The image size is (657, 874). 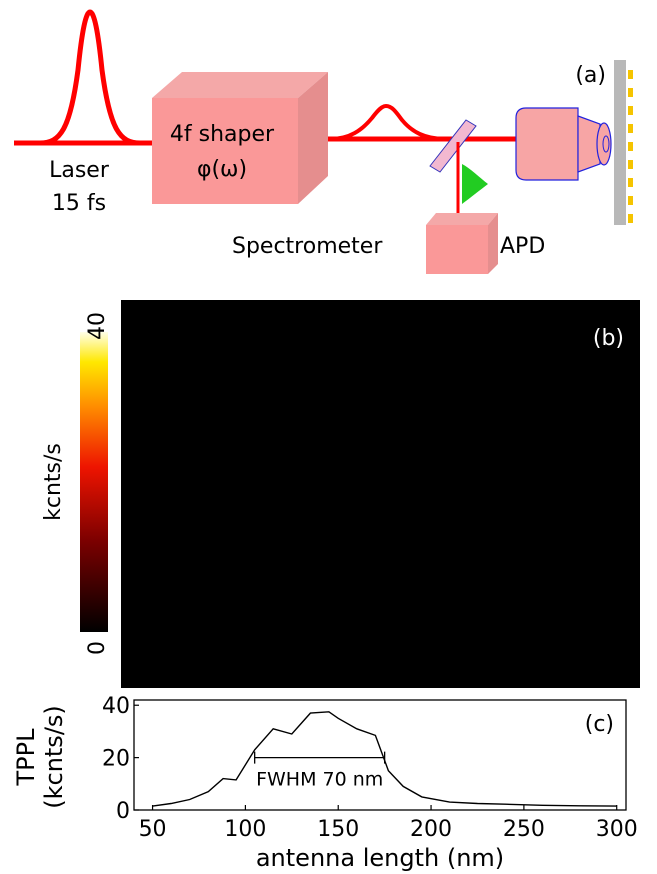 I want to click on shaped-pulse-icon, so click(x=387, y=122).